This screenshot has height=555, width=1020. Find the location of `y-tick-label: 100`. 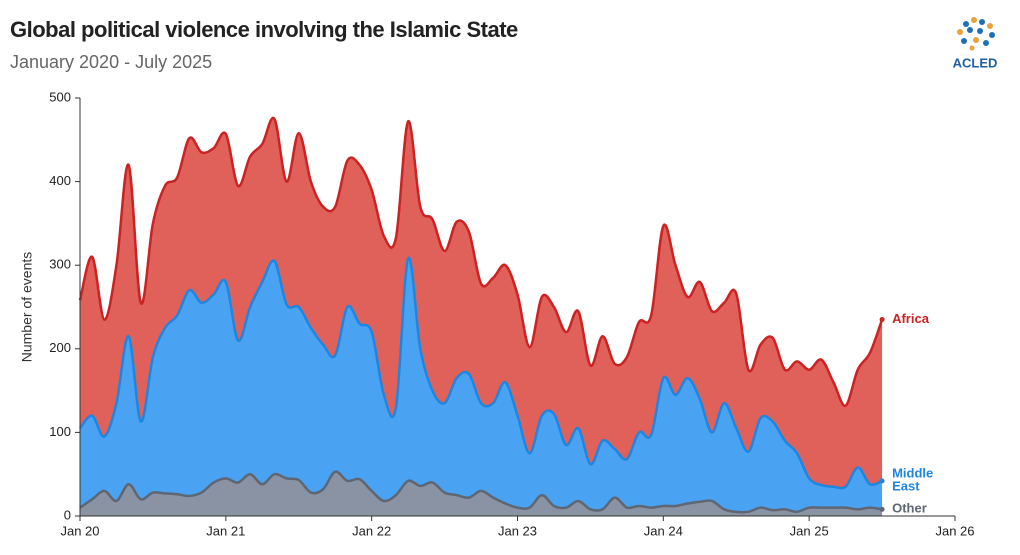

y-tick-label: 100 is located at coordinates (60, 431).